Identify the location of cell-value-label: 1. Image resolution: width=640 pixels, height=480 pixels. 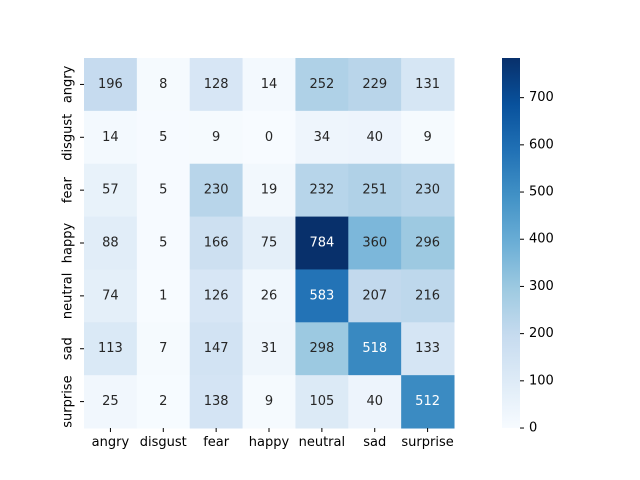
(163, 295).